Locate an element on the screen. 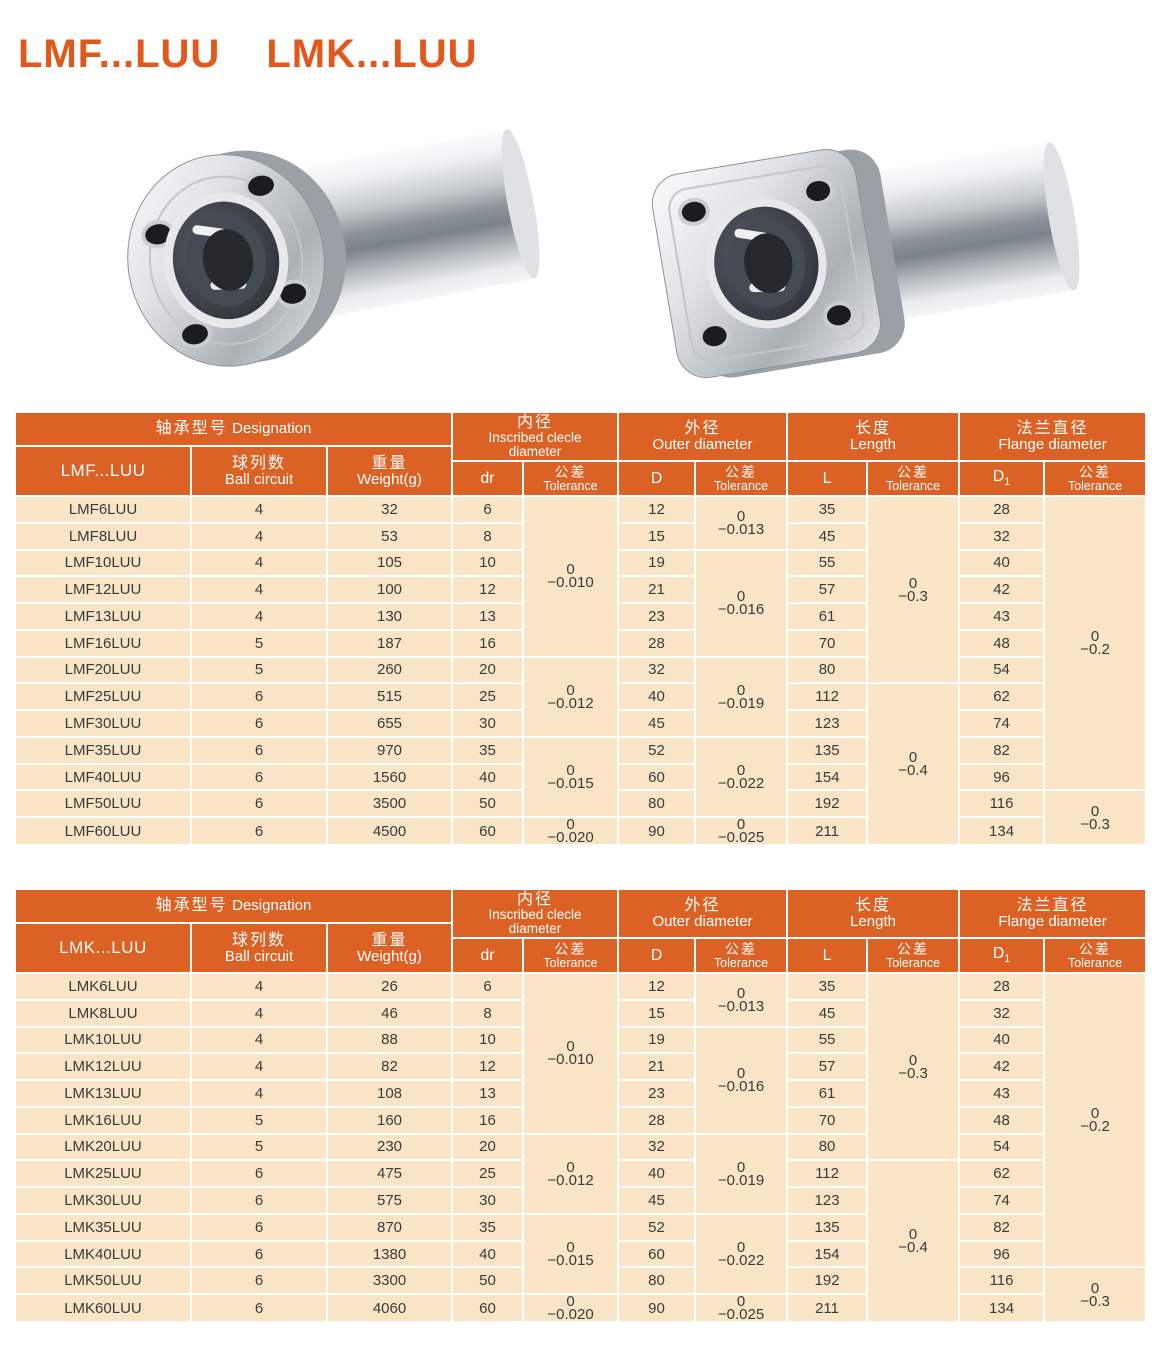 The width and height of the screenshot is (1160, 1353). cell-length: 70 is located at coordinates (827, 643).